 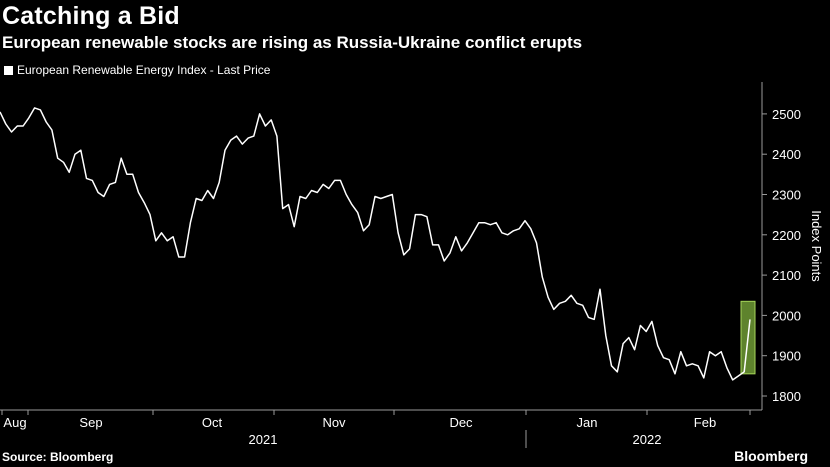 What do you see at coordinates (461, 422) in the screenshot?
I see `x-tick-label: Dec` at bounding box center [461, 422].